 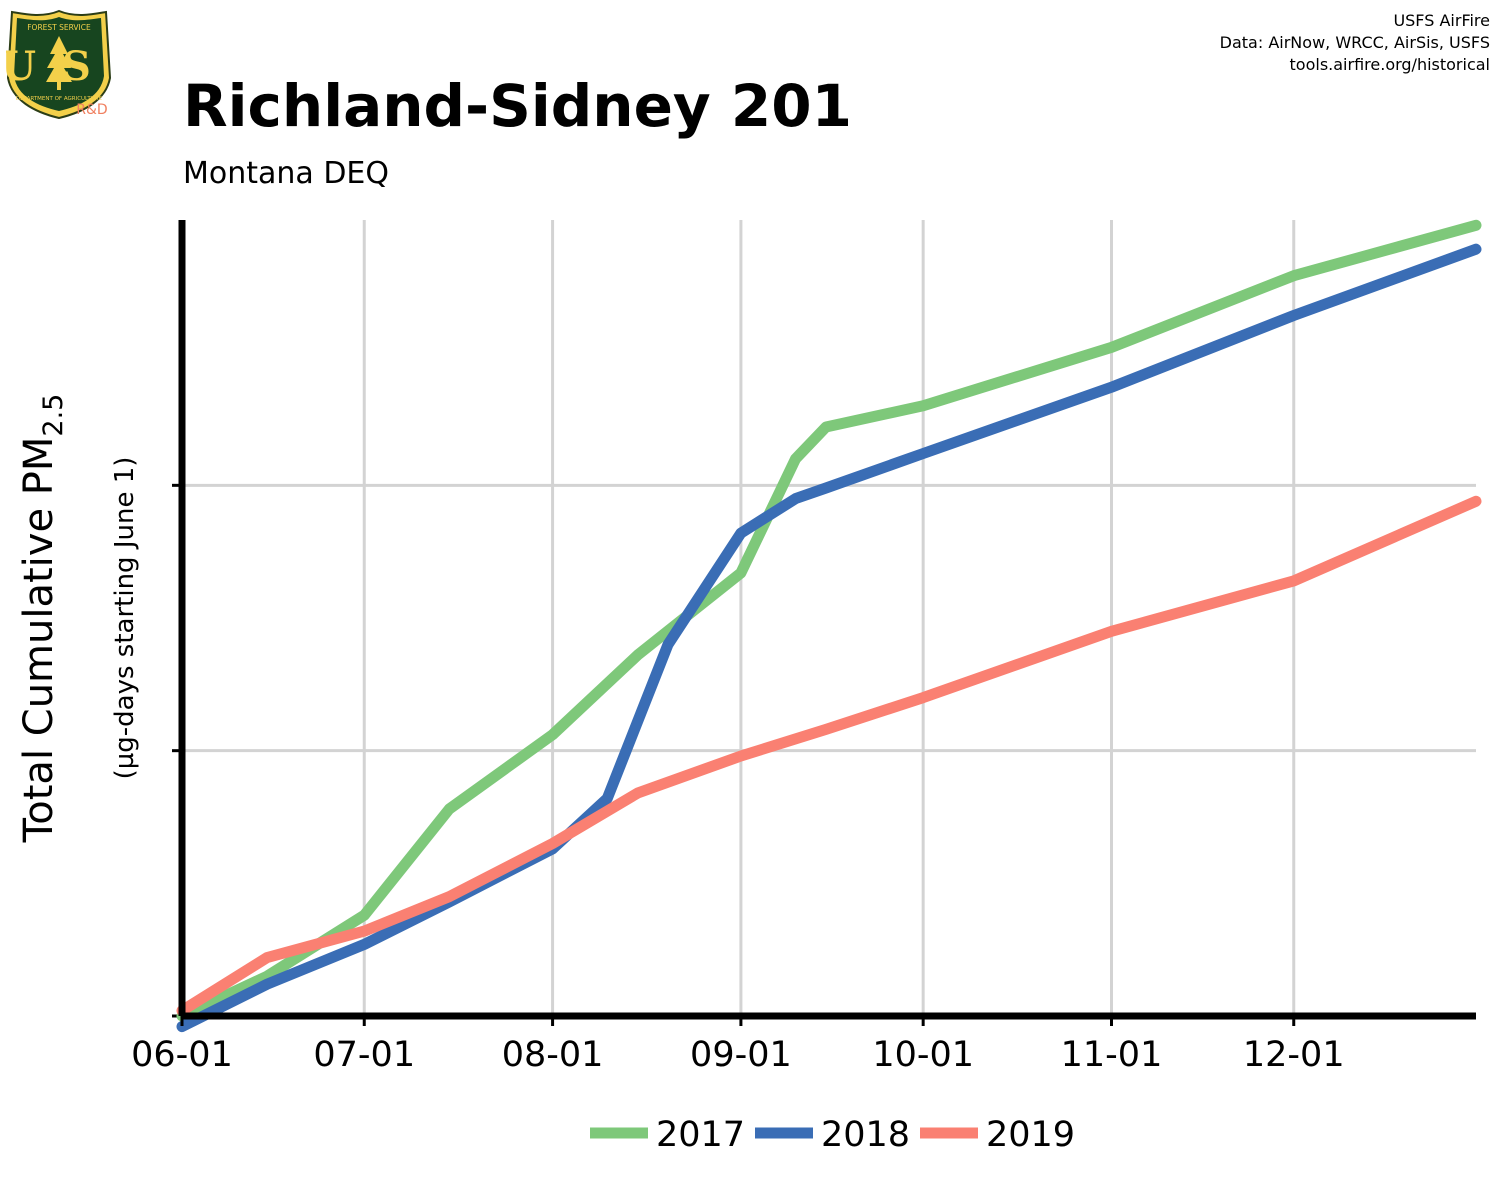 I want to click on page-title: Richland-Sidney 201, so click(x=517, y=106).